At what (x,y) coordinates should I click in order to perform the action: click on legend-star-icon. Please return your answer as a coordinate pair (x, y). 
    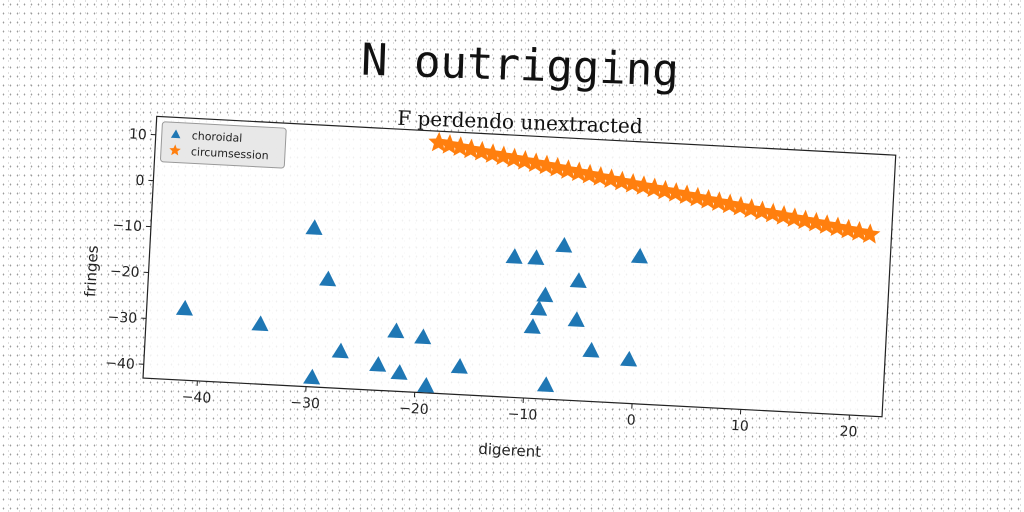
    Looking at the image, I should click on (175, 150).